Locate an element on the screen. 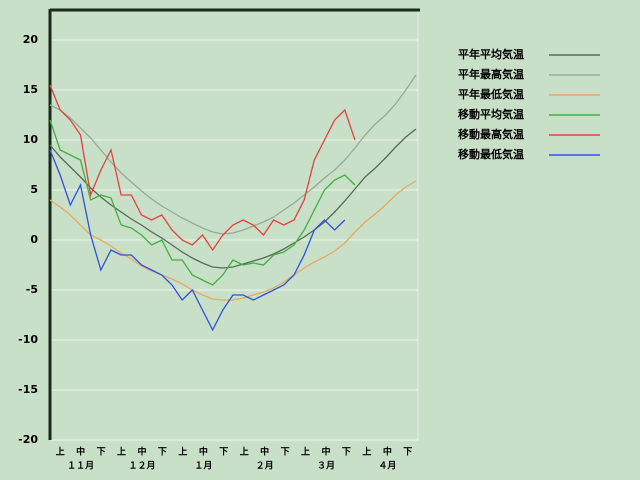 The width and height of the screenshot is (640, 480). x-month-label: １１月 is located at coordinates (80, 466).